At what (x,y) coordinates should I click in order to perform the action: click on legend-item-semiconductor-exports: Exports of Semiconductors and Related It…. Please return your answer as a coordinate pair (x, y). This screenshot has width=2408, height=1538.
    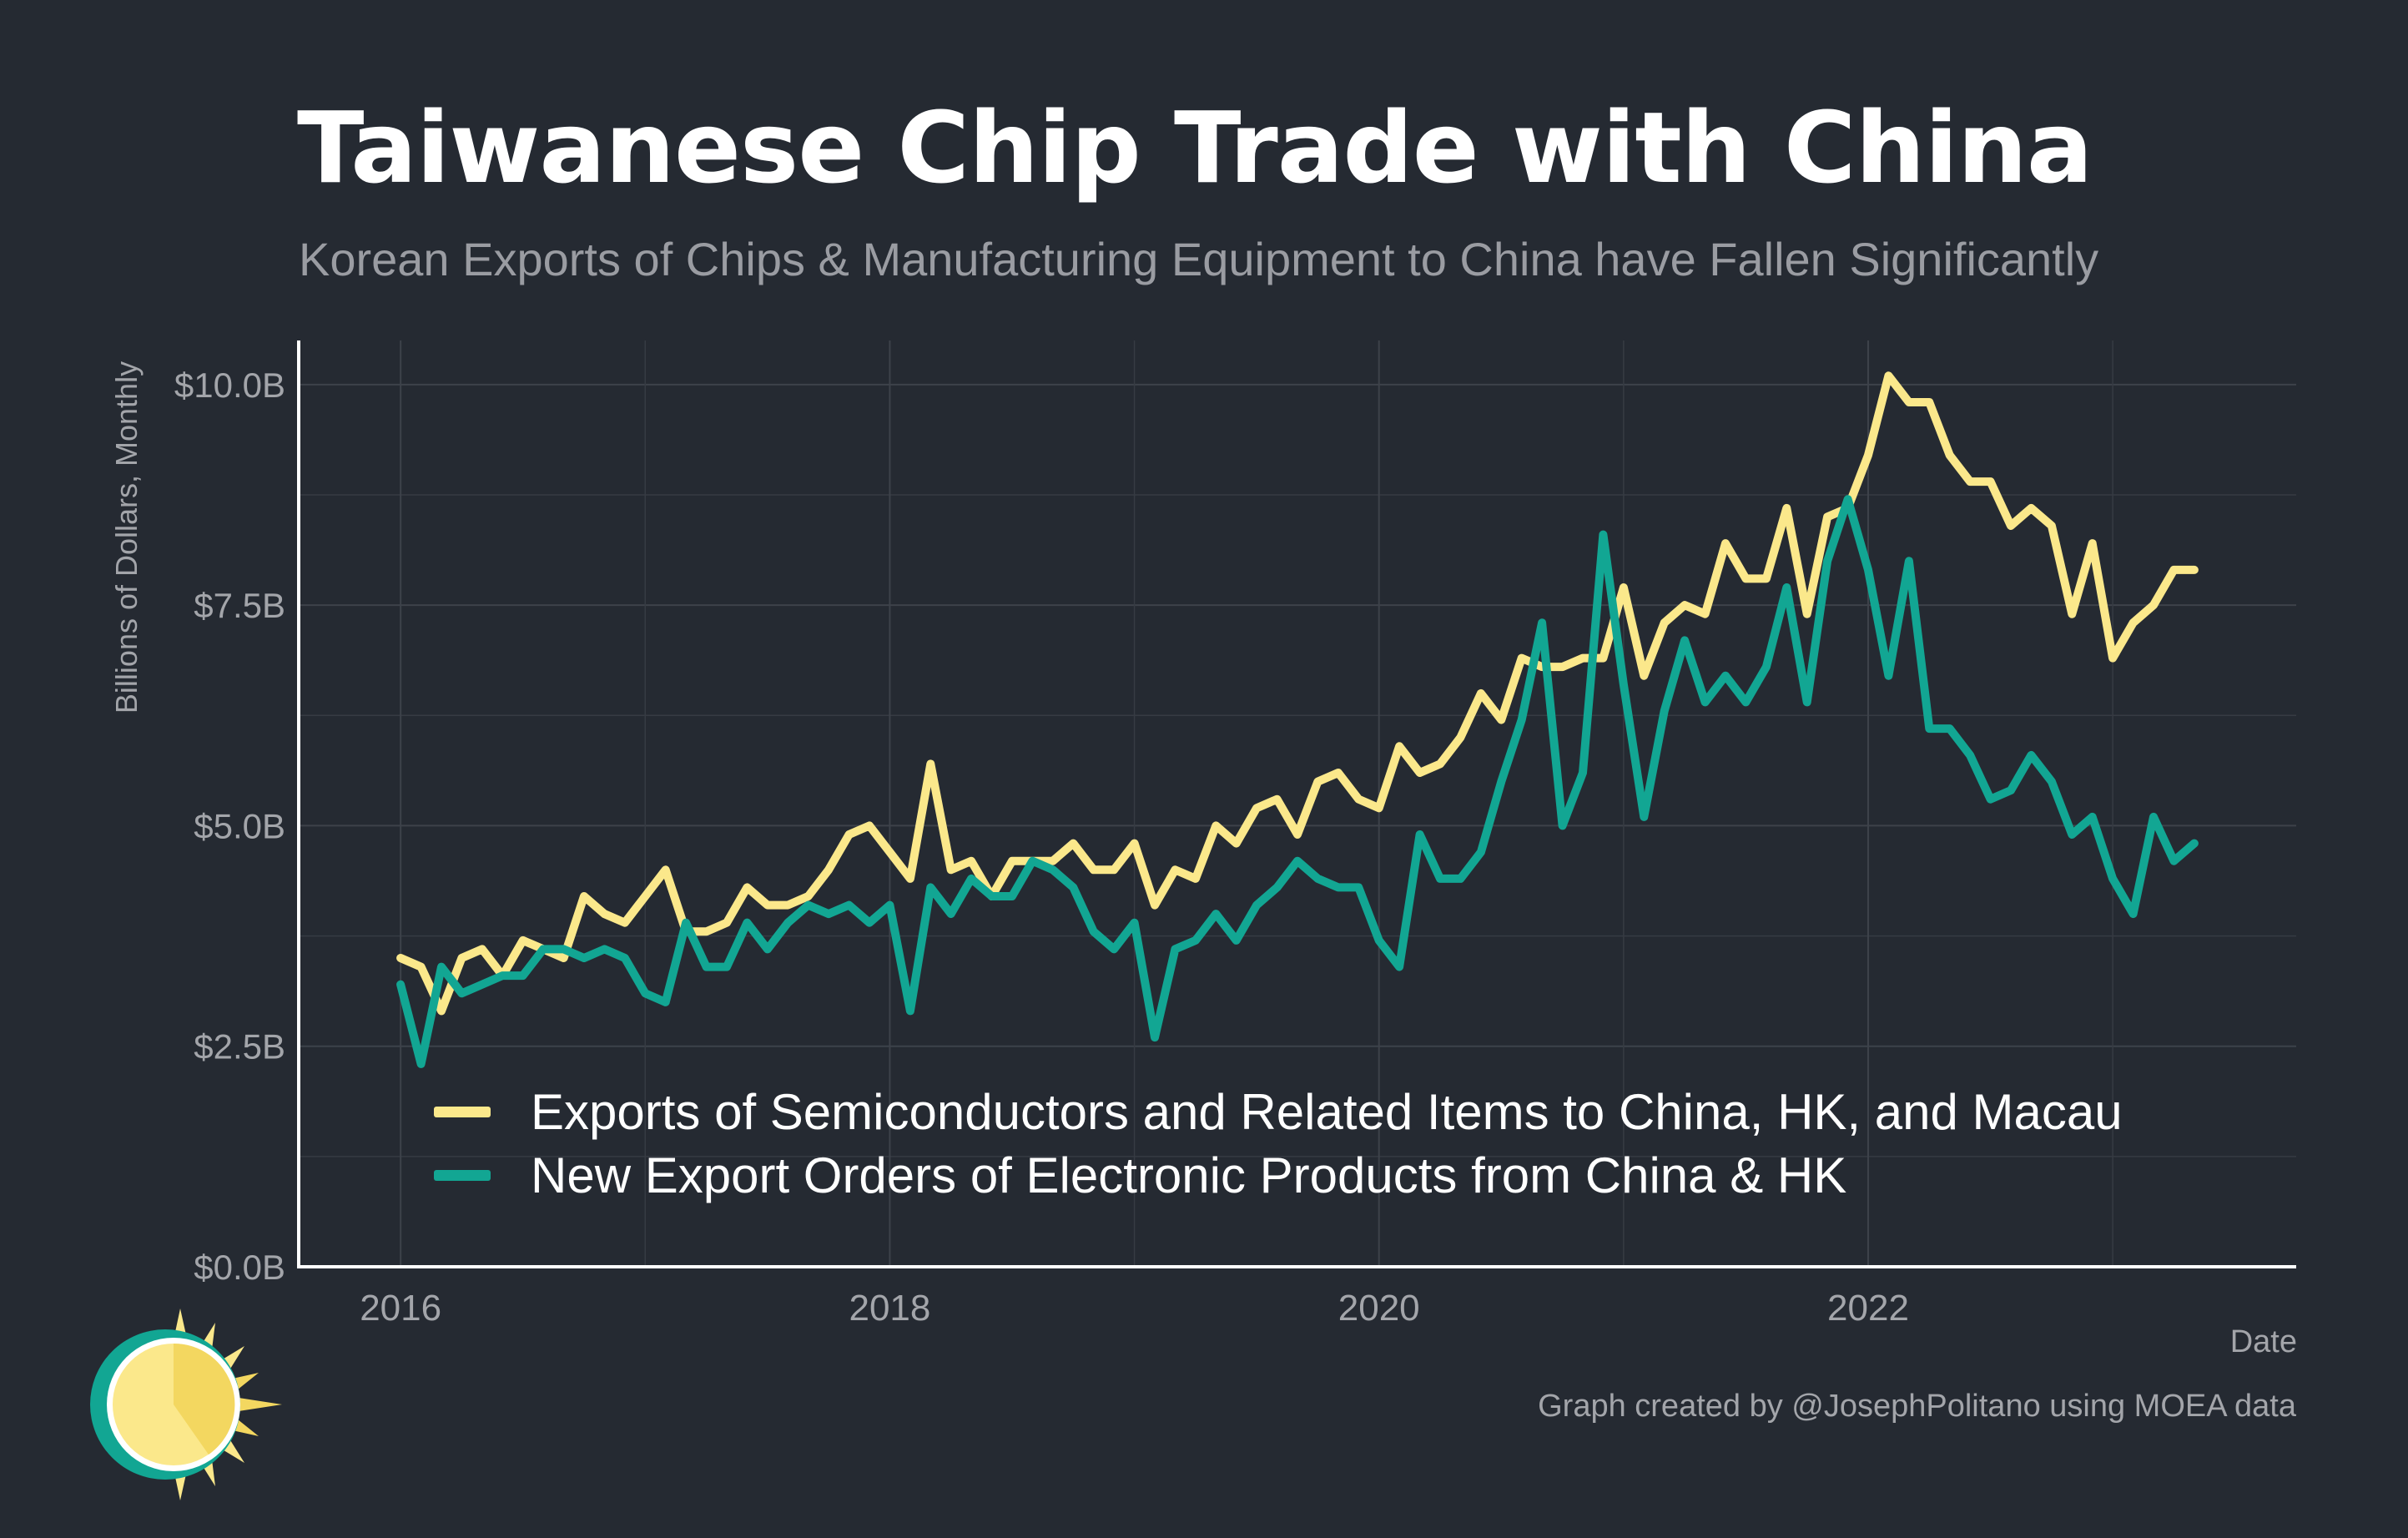
    Looking at the image, I should click on (1278, 1112).